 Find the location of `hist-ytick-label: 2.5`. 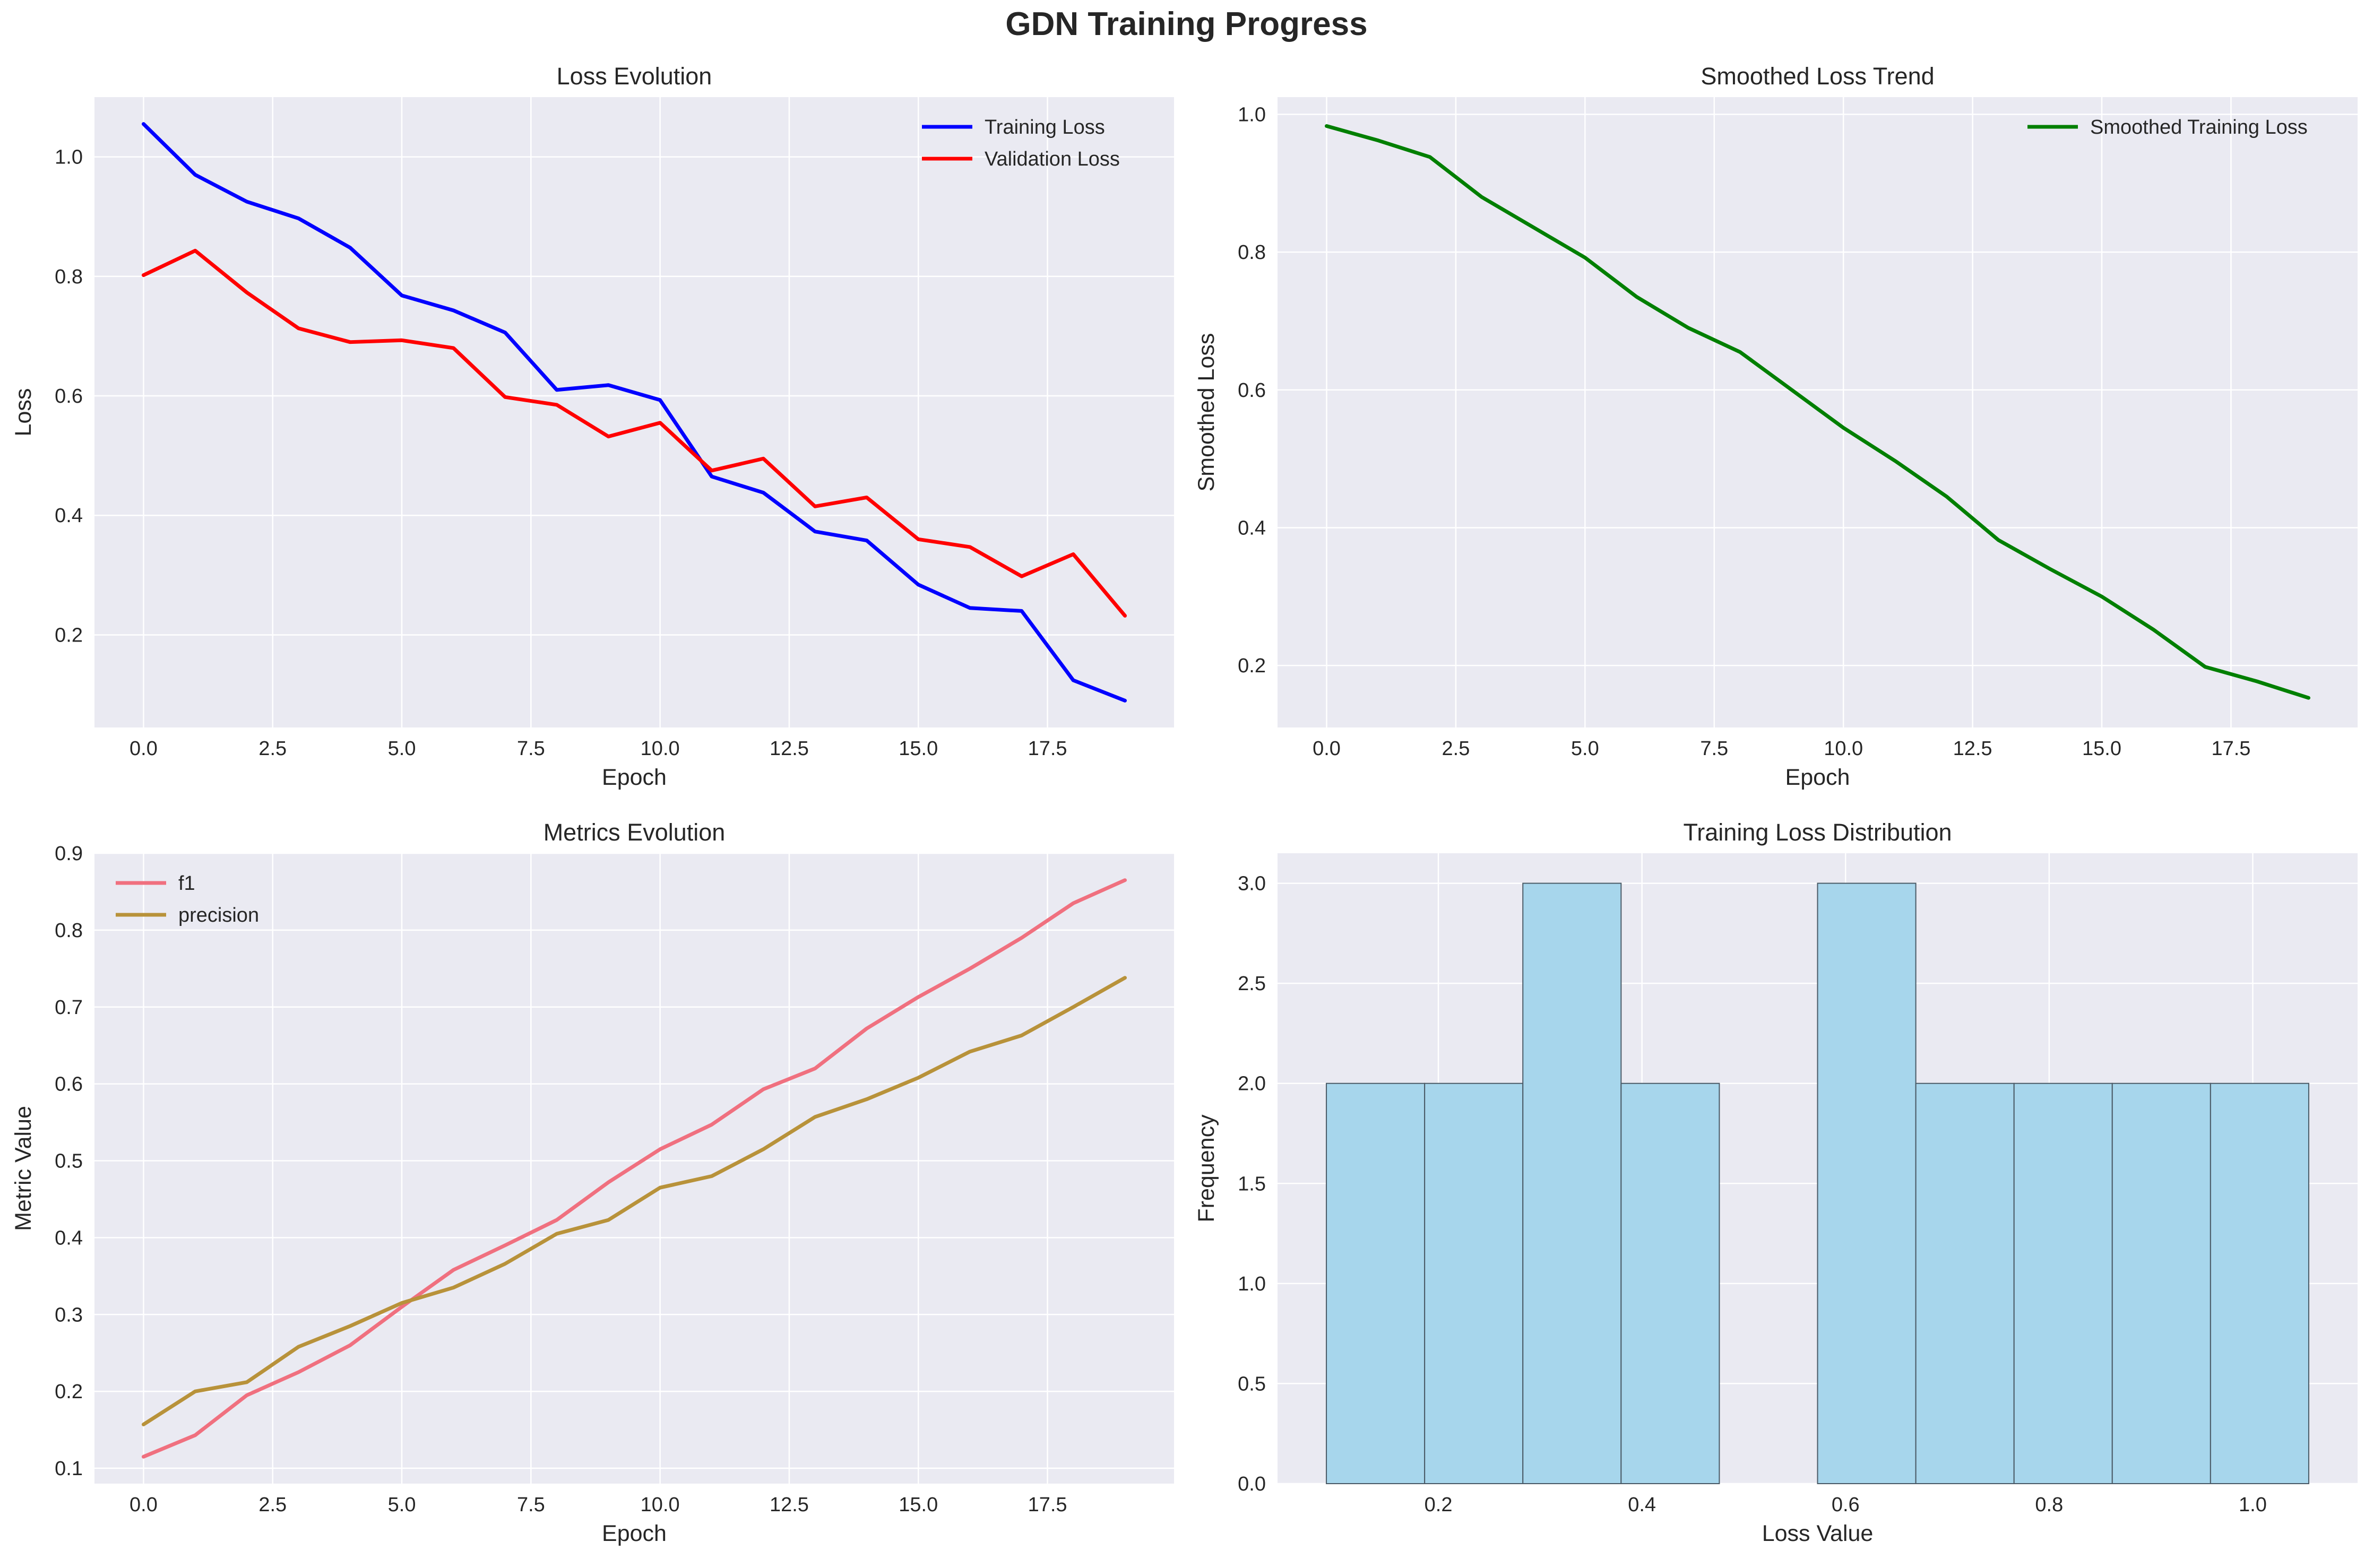

hist-ytick-label: 2.5 is located at coordinates (1252, 984).